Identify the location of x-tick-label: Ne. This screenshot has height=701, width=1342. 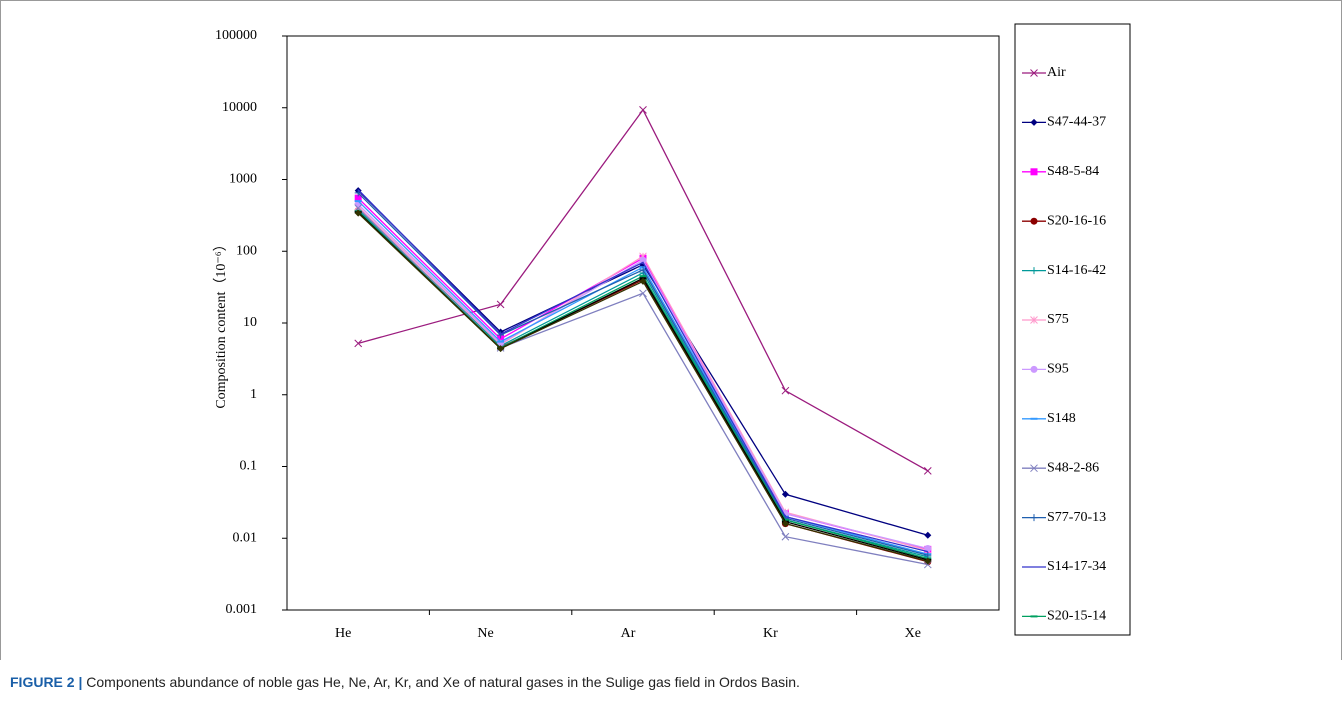
(485, 633).